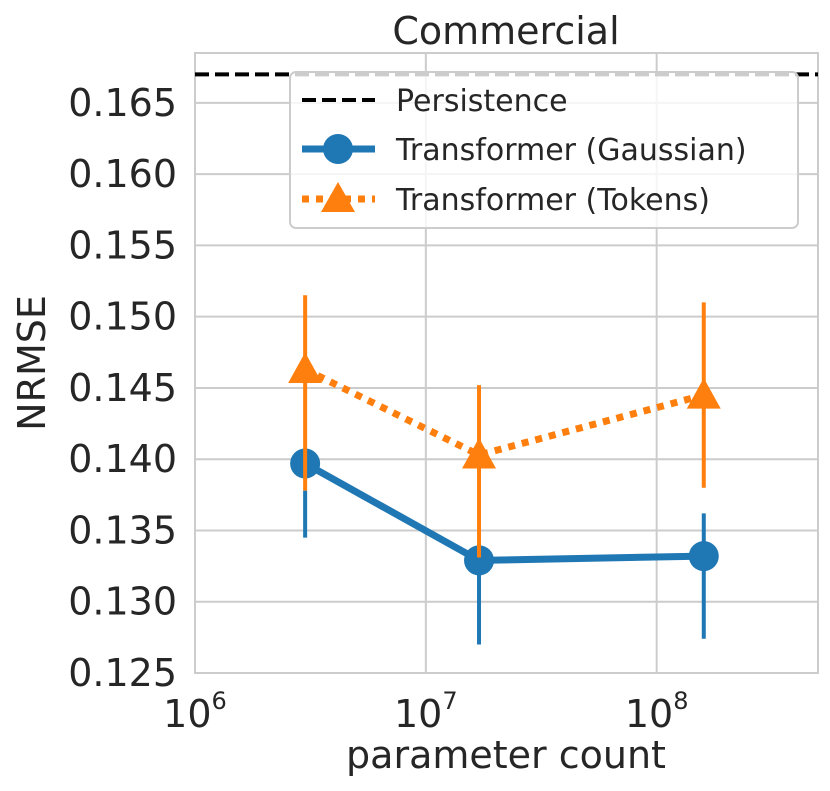  What do you see at coordinates (338, 197) in the screenshot?
I see `legend-marker-tokens` at bounding box center [338, 197].